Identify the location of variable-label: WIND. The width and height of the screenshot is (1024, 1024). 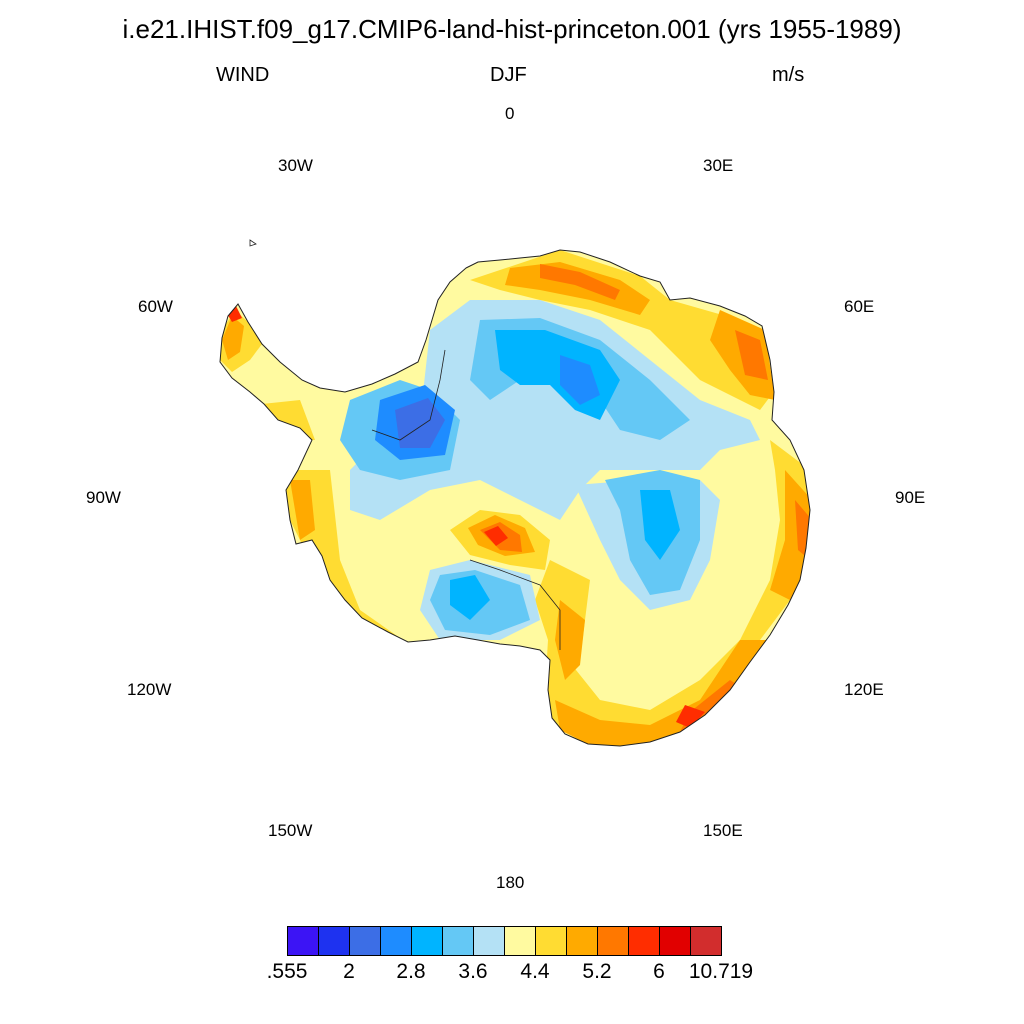
(243, 75).